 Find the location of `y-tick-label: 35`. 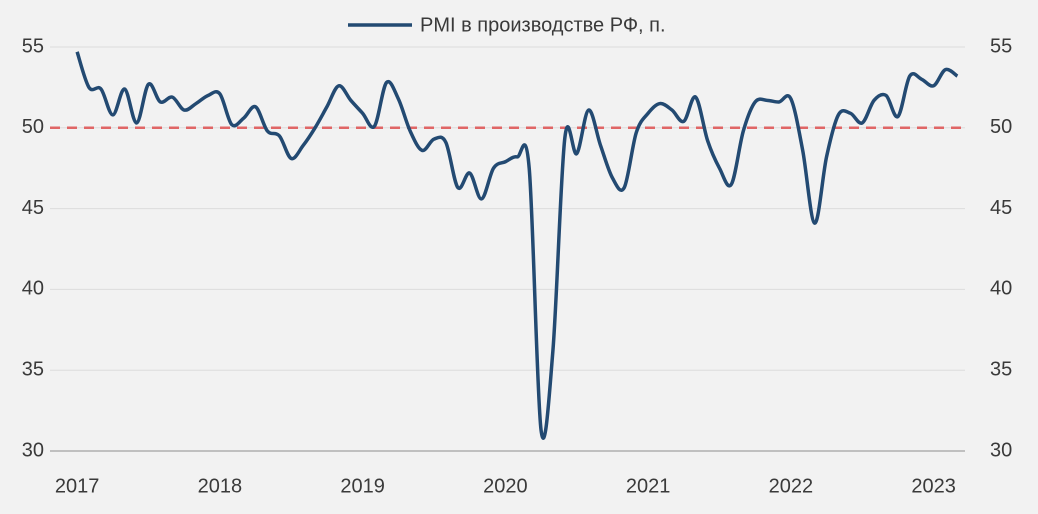

y-tick-label: 35 is located at coordinates (33, 369).